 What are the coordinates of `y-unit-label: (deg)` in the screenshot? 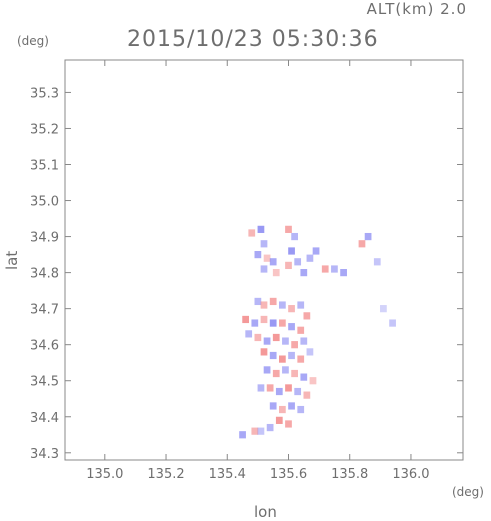 It's located at (33, 41).